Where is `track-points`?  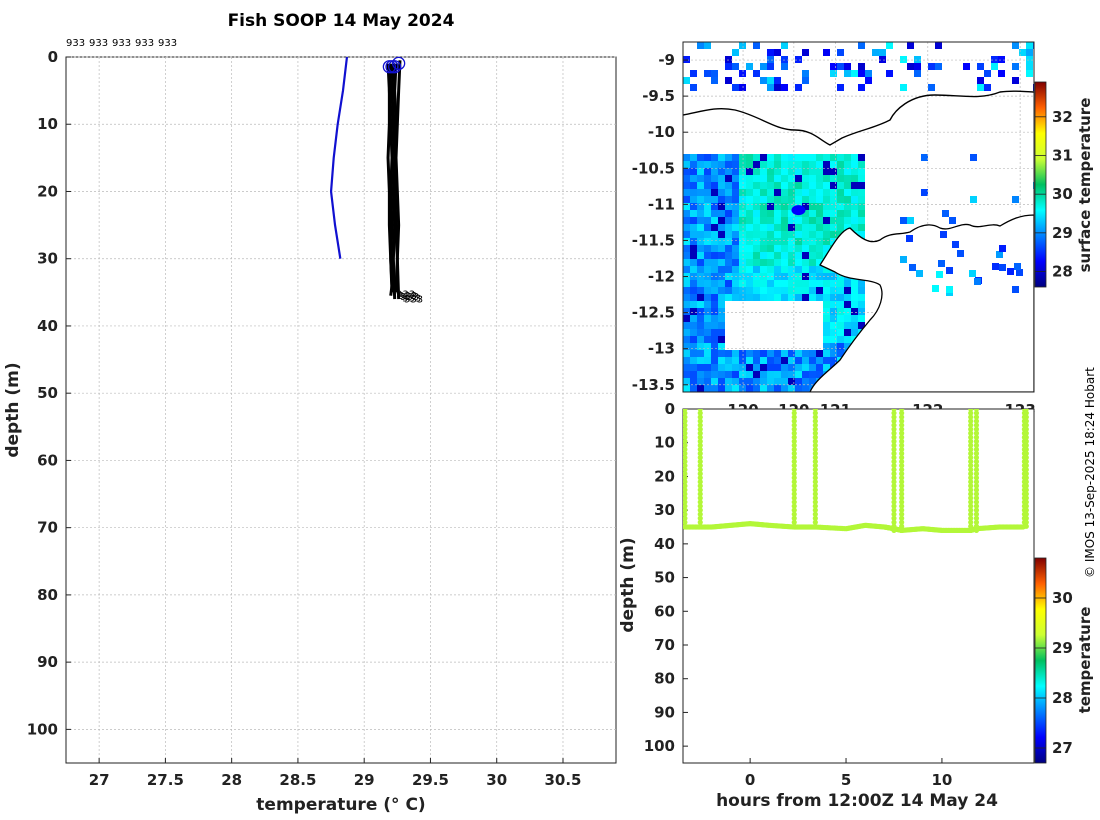 track-points is located at coordinates (856, 471).